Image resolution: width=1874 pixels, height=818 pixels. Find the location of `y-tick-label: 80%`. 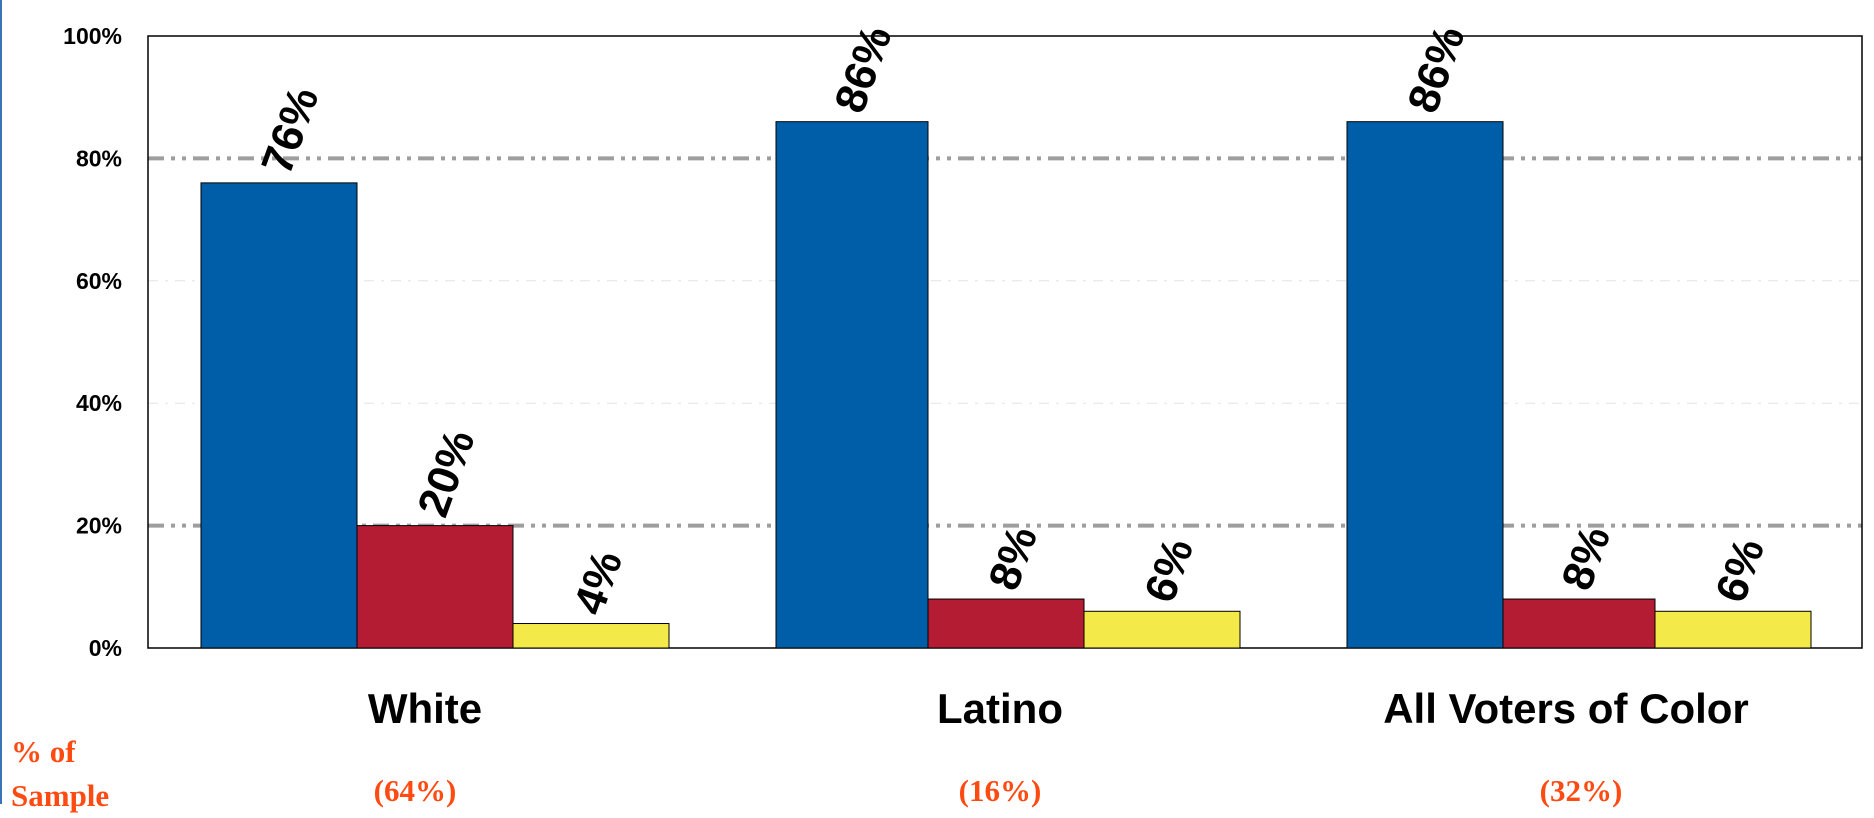

y-tick-label: 80% is located at coordinates (99, 158).